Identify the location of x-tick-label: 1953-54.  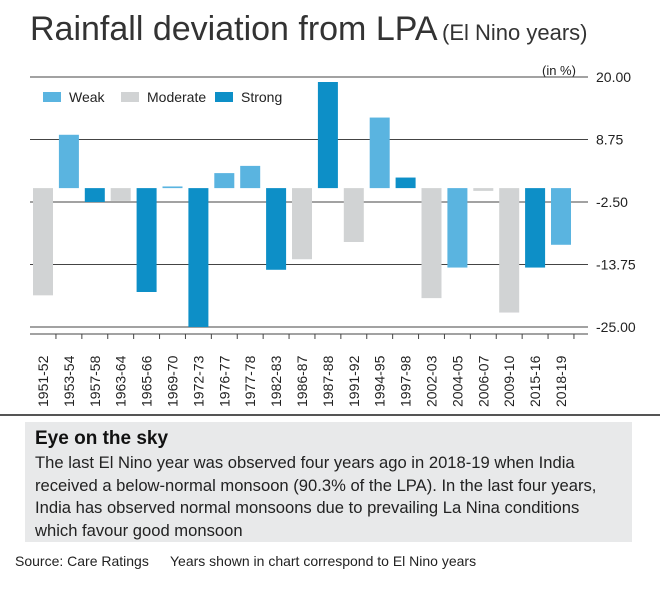
(69, 381).